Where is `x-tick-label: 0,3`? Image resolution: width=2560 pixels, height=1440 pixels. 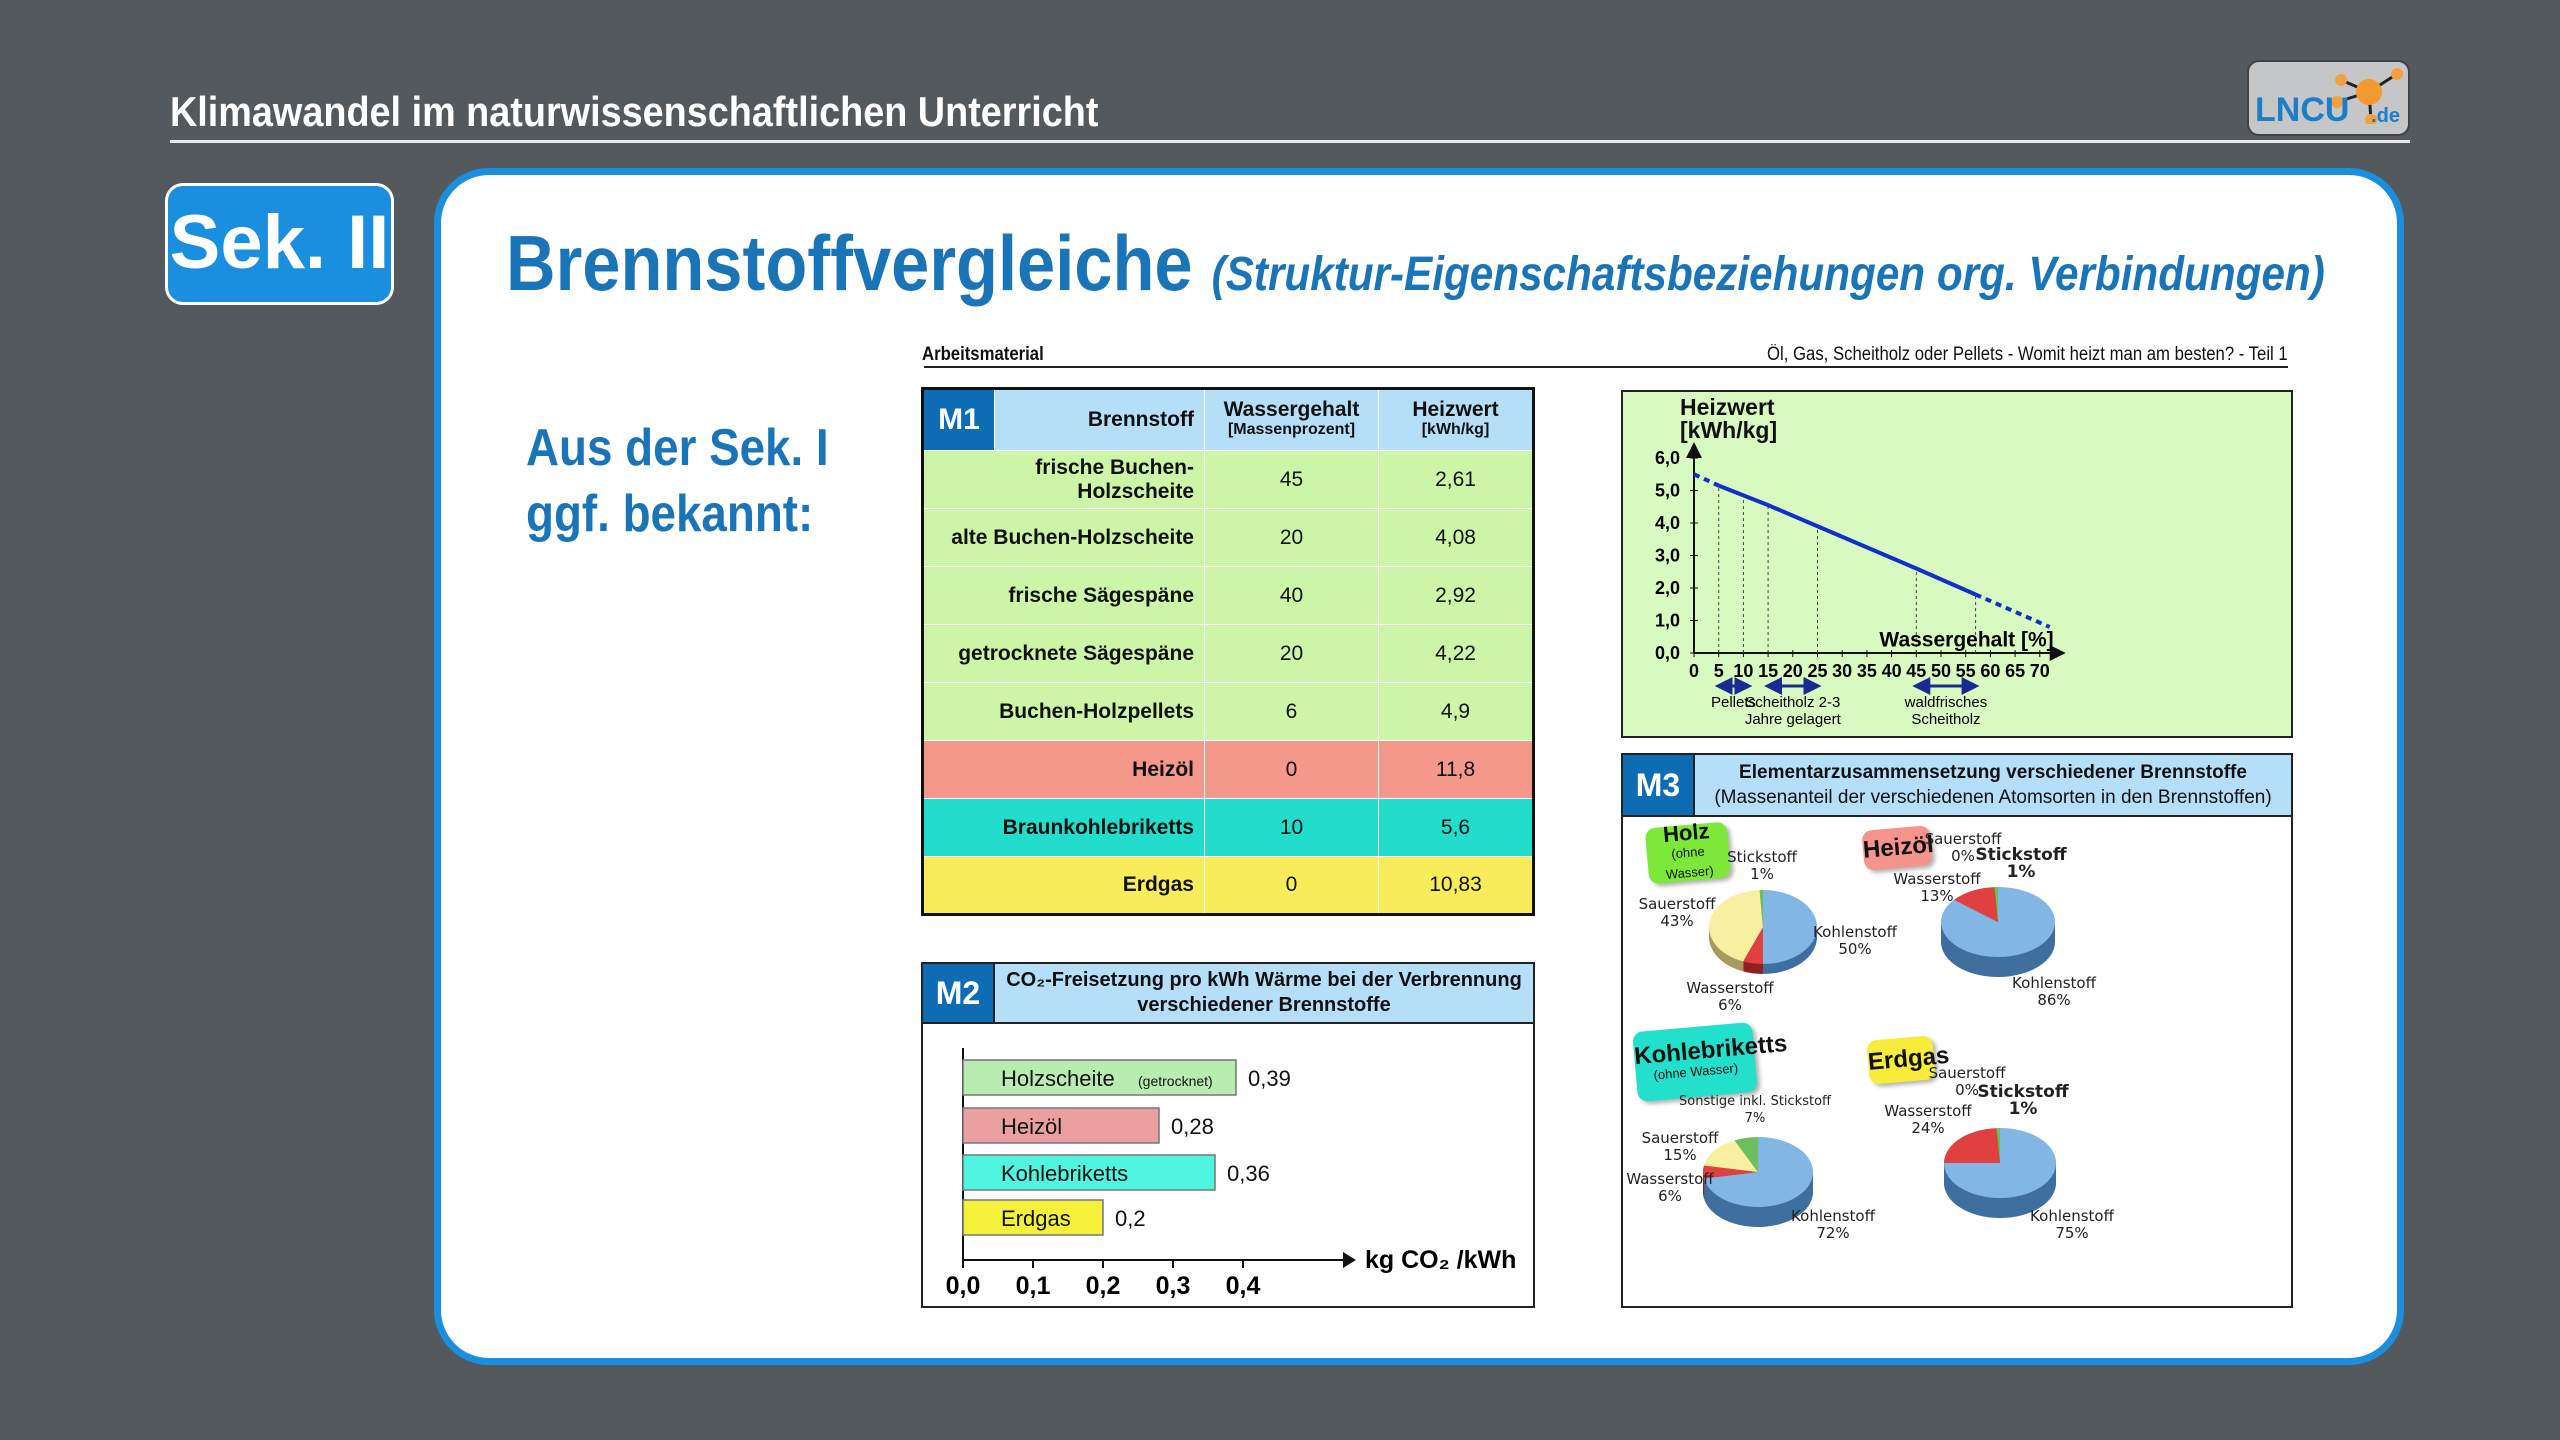
x-tick-label: 0,3 is located at coordinates (1173, 1286).